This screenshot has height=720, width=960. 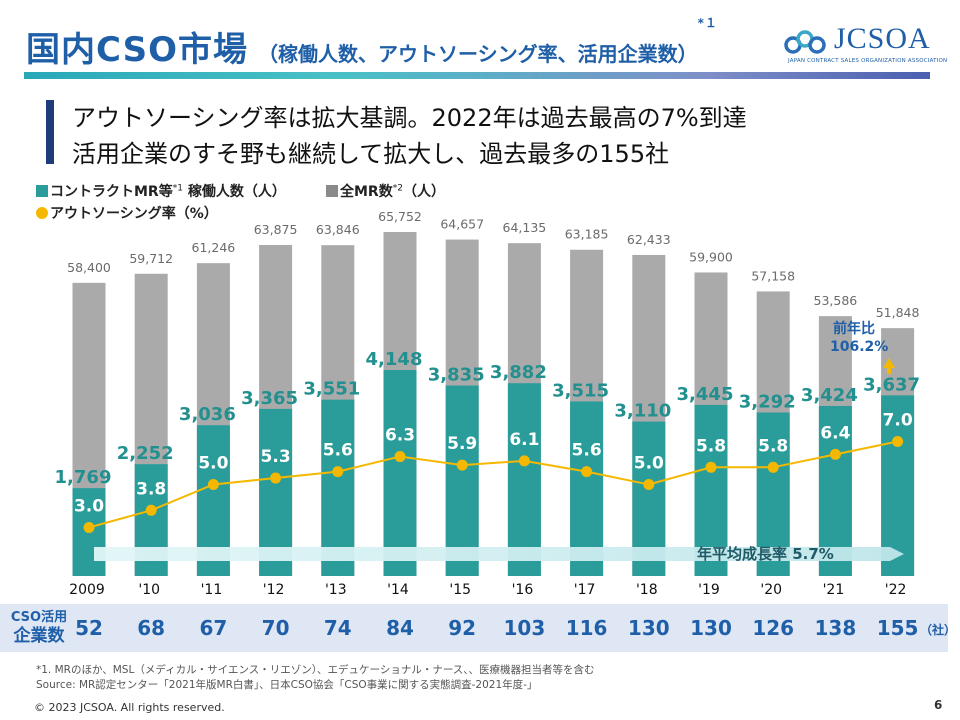 What do you see at coordinates (524, 628) in the screenshot?
I see `cso-value: 103` at bounding box center [524, 628].